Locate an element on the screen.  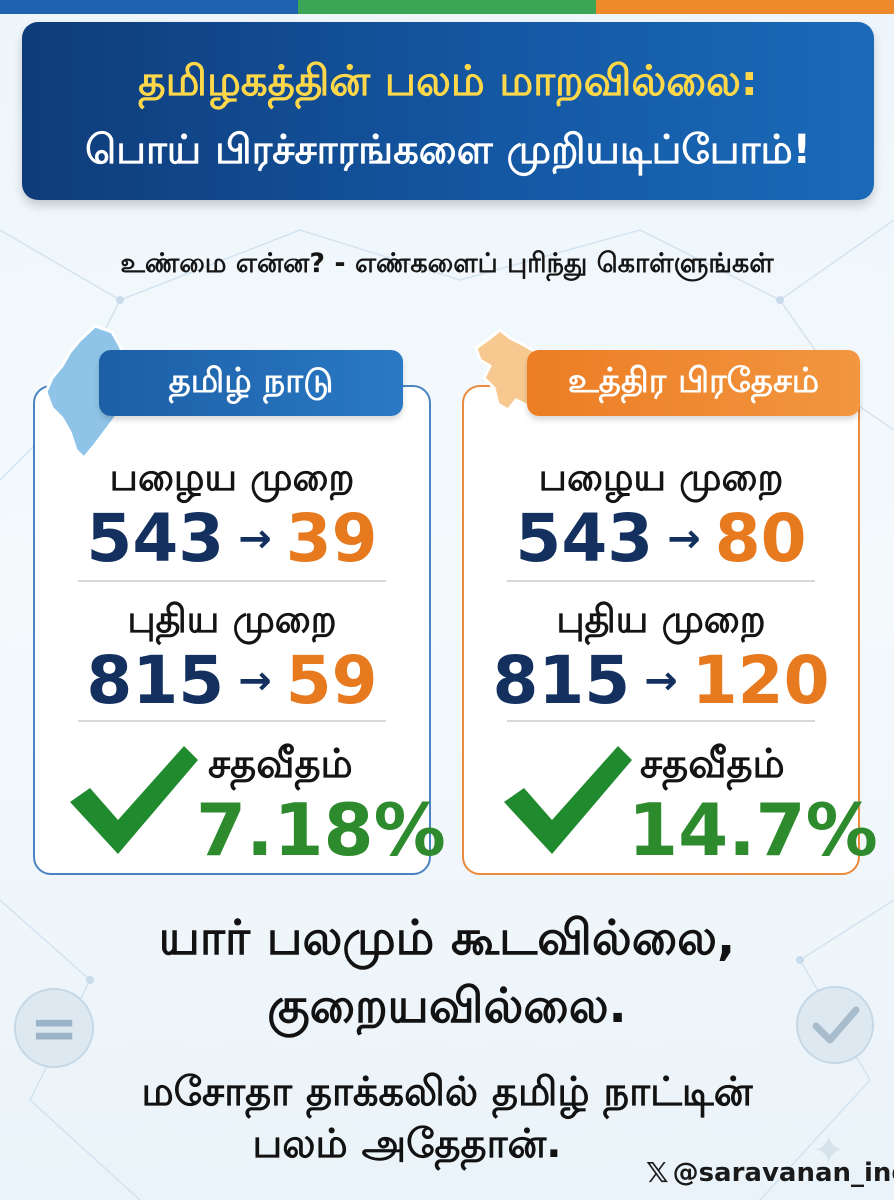
up-percent-value: 14.7% is located at coordinates (753, 830).